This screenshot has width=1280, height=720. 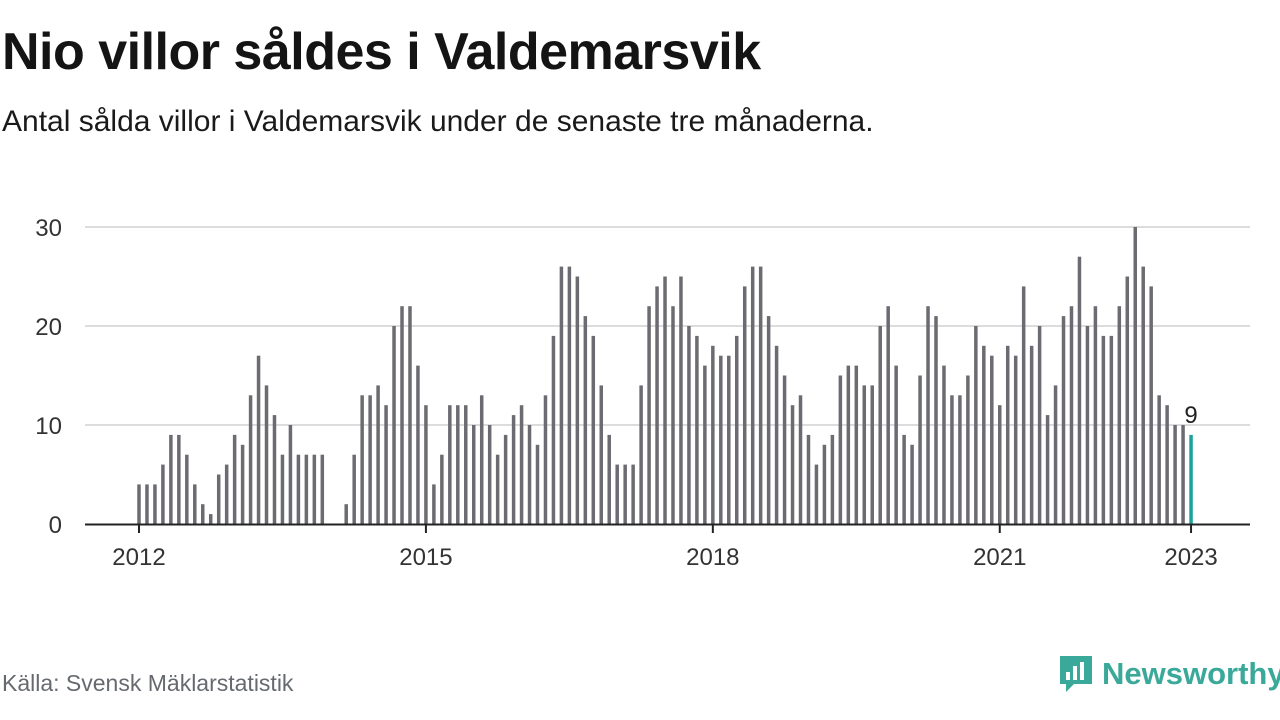 What do you see at coordinates (1190, 557) in the screenshot?
I see `x-tick-label: 2023` at bounding box center [1190, 557].